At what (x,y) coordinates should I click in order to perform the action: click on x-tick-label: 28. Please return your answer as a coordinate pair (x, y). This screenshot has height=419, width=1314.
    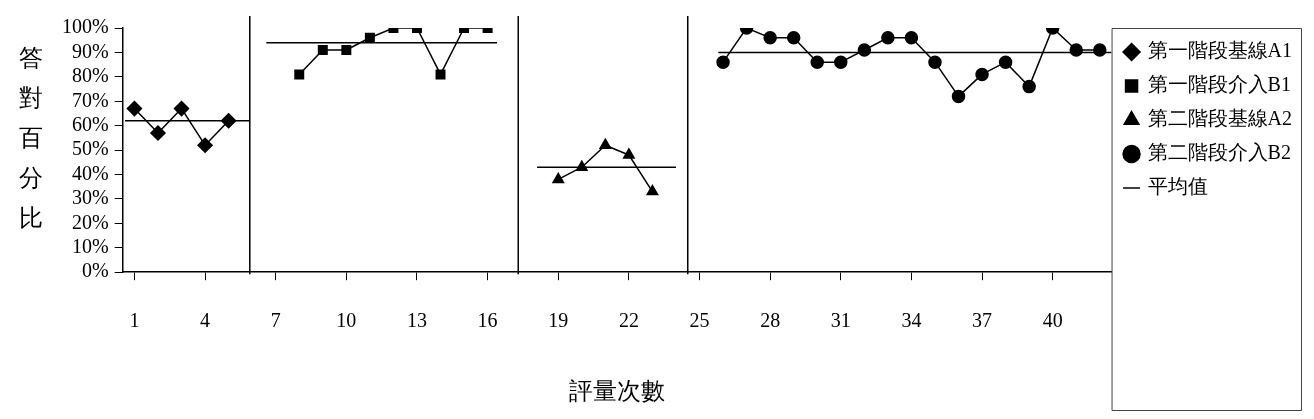
    Looking at the image, I should click on (770, 320).